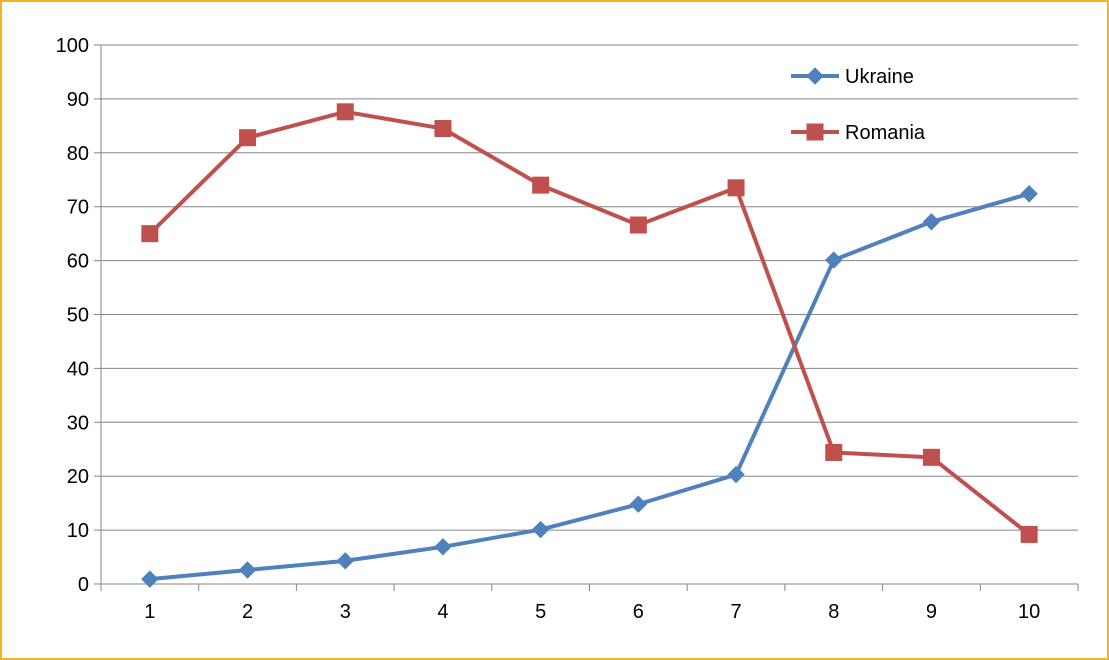  What do you see at coordinates (638, 612) in the screenshot?
I see `x-tick-label: 6` at bounding box center [638, 612].